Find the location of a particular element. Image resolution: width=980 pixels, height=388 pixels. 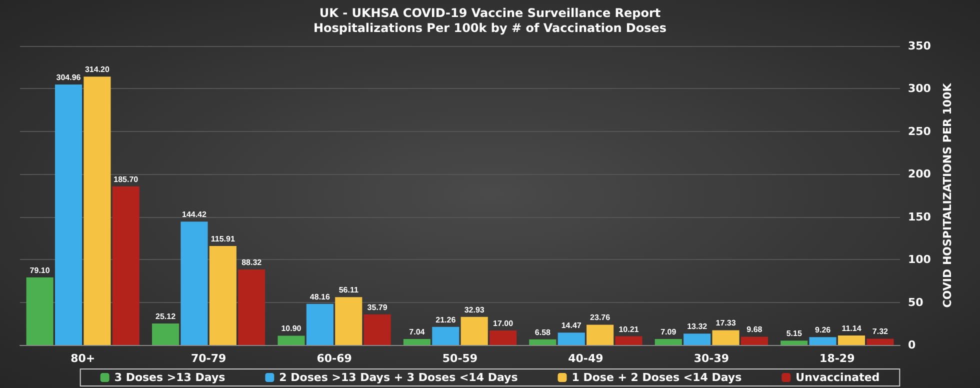

data-label: 7.32 is located at coordinates (880, 331).